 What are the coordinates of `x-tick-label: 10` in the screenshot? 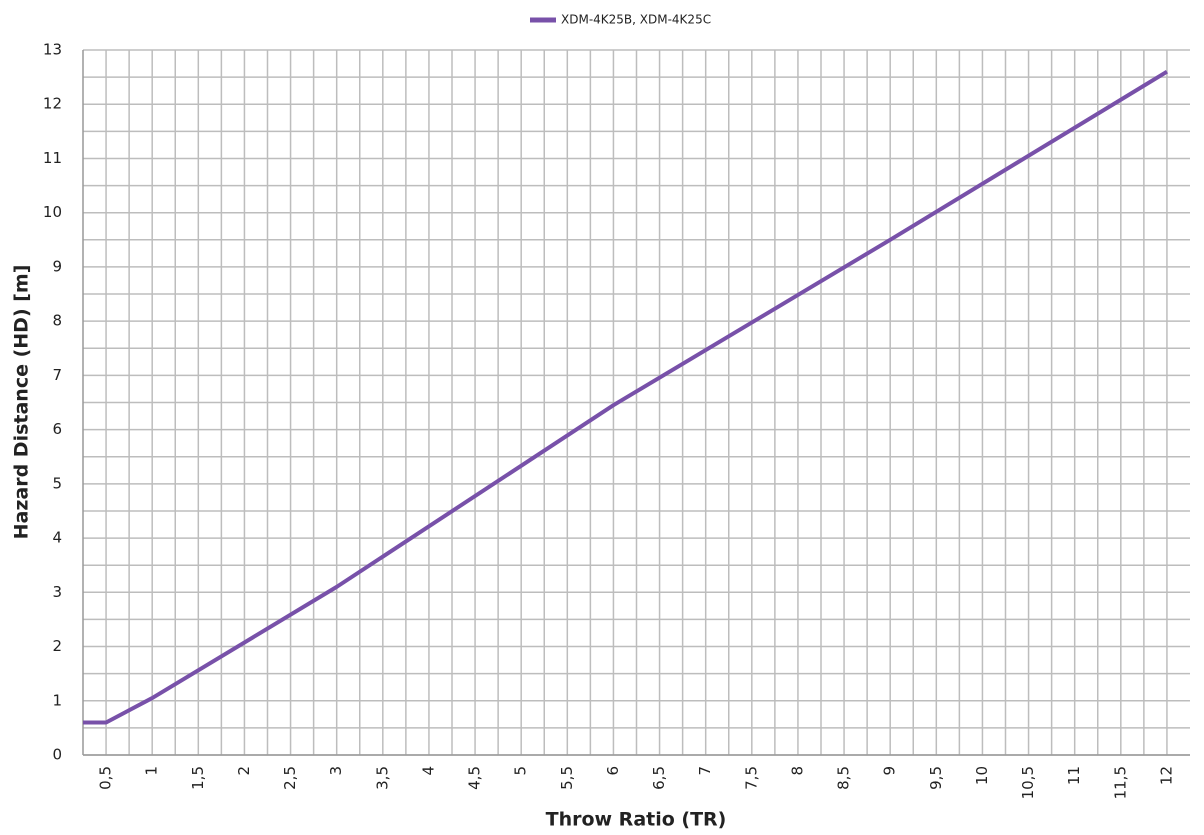 It's located at (982, 775).